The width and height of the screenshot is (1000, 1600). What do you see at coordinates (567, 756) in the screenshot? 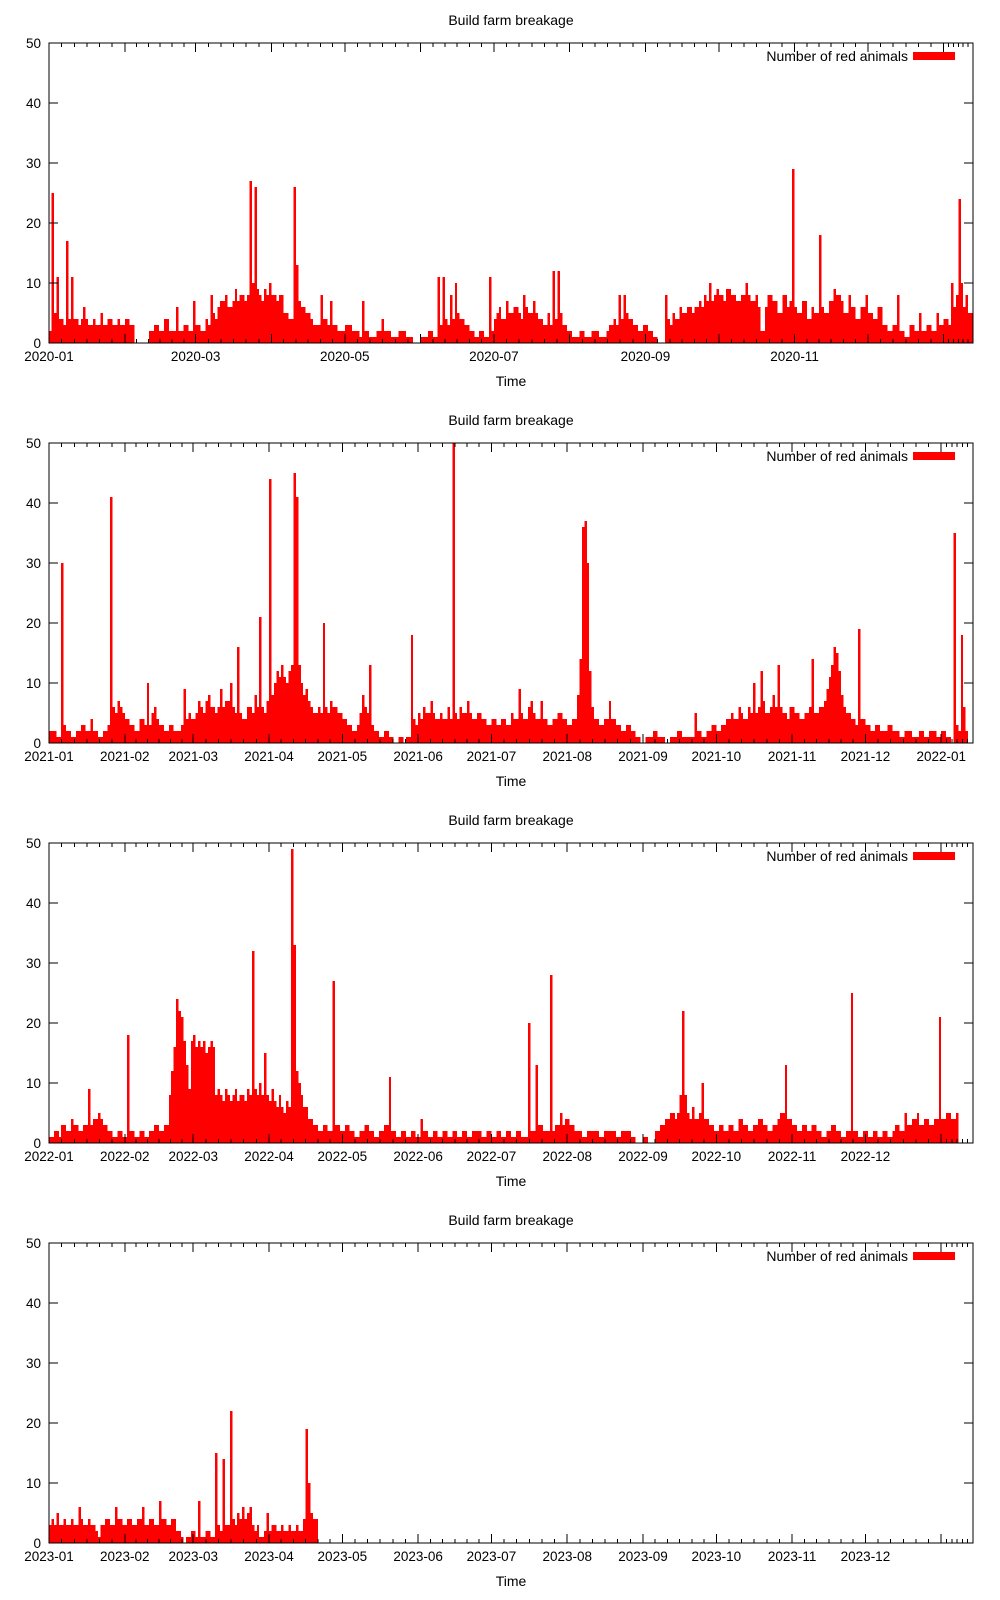
I see `x-tick-label: 2021-08` at bounding box center [567, 756].